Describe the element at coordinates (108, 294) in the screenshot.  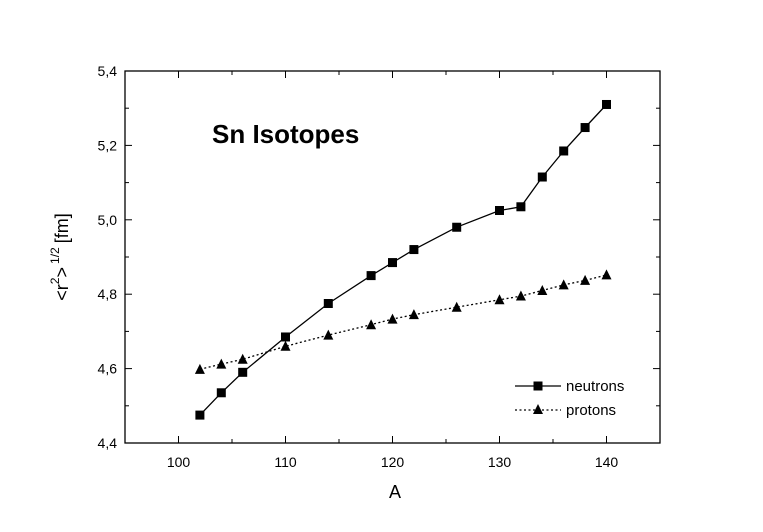
I see `y-tick-label: 4,8` at that location.